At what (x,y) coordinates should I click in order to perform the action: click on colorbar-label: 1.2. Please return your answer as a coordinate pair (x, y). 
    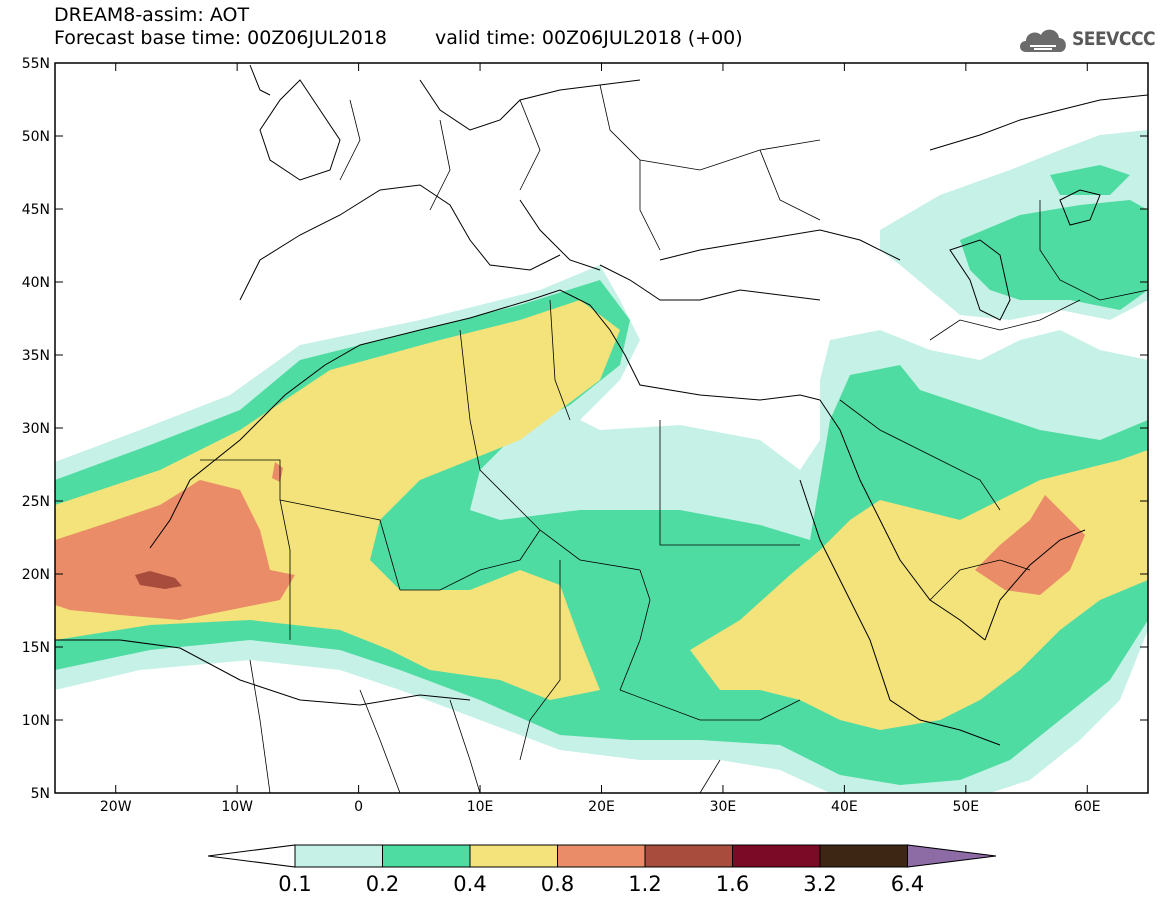
    Looking at the image, I should click on (644, 884).